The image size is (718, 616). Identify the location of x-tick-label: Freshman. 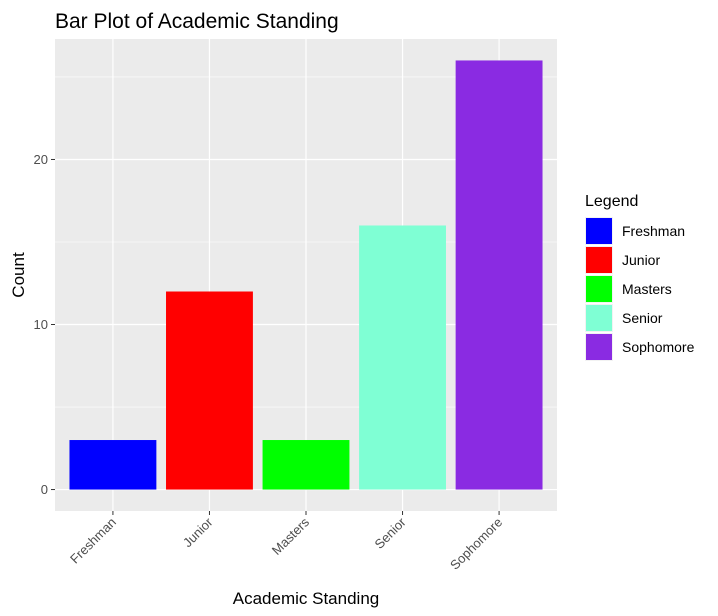
(93, 541).